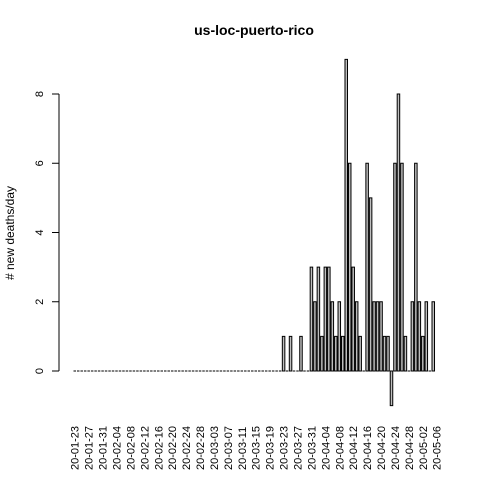 This screenshot has height=480, width=480. Describe the element at coordinates (424, 448) in the screenshot. I see `x-tick-label: 20-05-02` at that location.